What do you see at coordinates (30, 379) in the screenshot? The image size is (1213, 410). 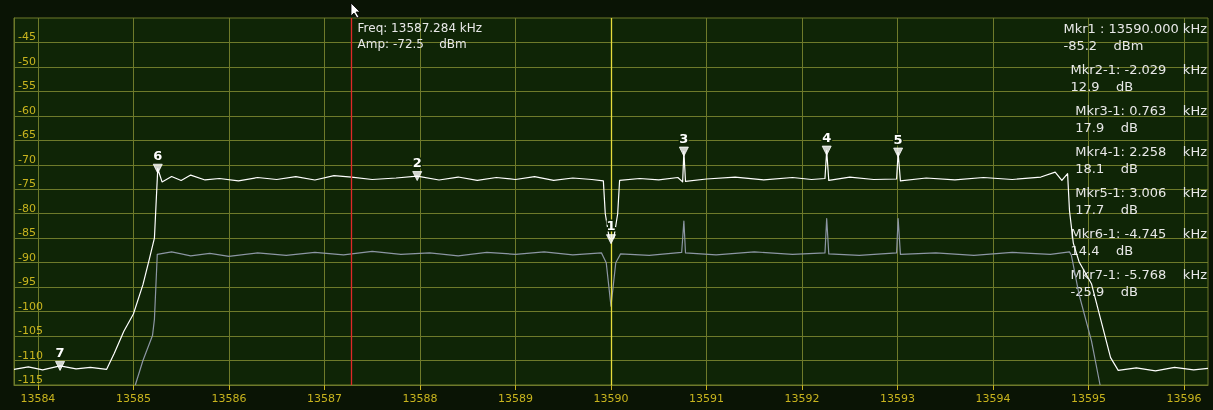 I see `y-tick-label: -115` at bounding box center [30, 379].